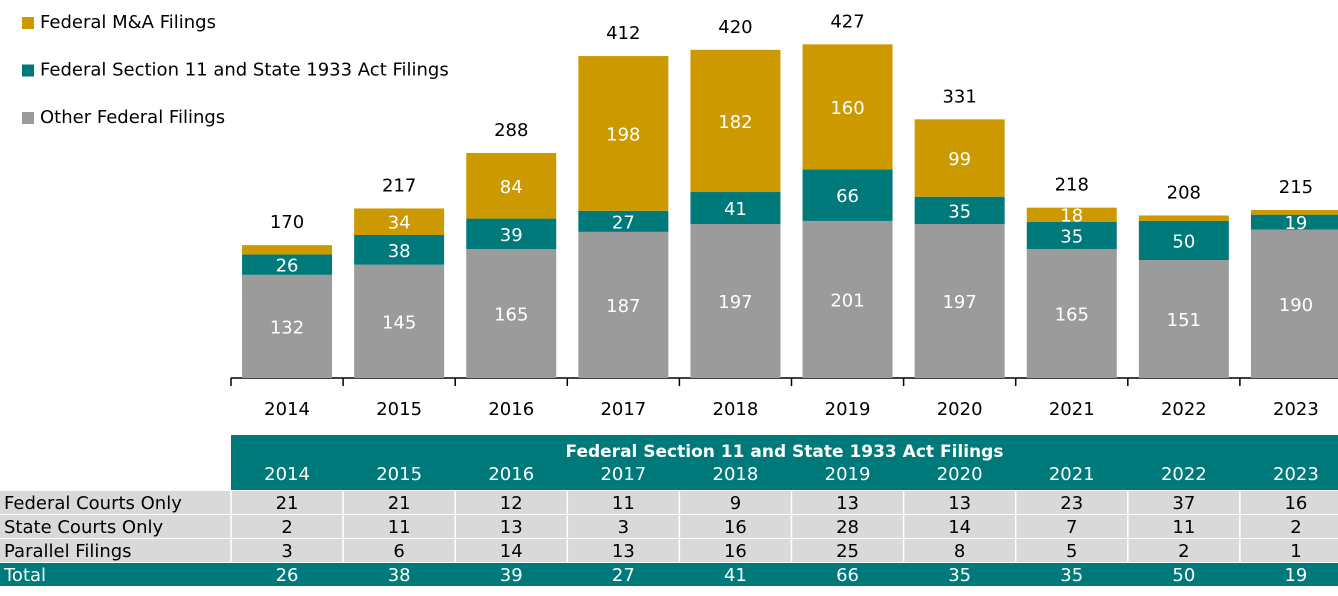 The height and width of the screenshot is (596, 1338). What do you see at coordinates (735, 503) in the screenshot?
I see `table-cell: 9` at bounding box center [735, 503].